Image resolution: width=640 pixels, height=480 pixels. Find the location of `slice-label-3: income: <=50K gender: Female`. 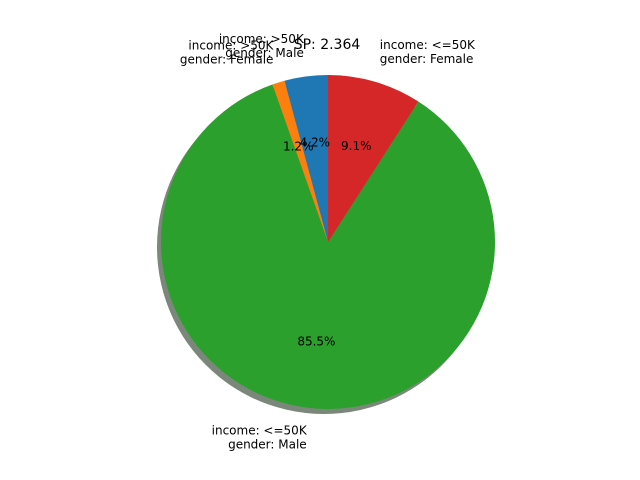

slice-label-3: income: <=50K gender: Female is located at coordinates (428, 52).